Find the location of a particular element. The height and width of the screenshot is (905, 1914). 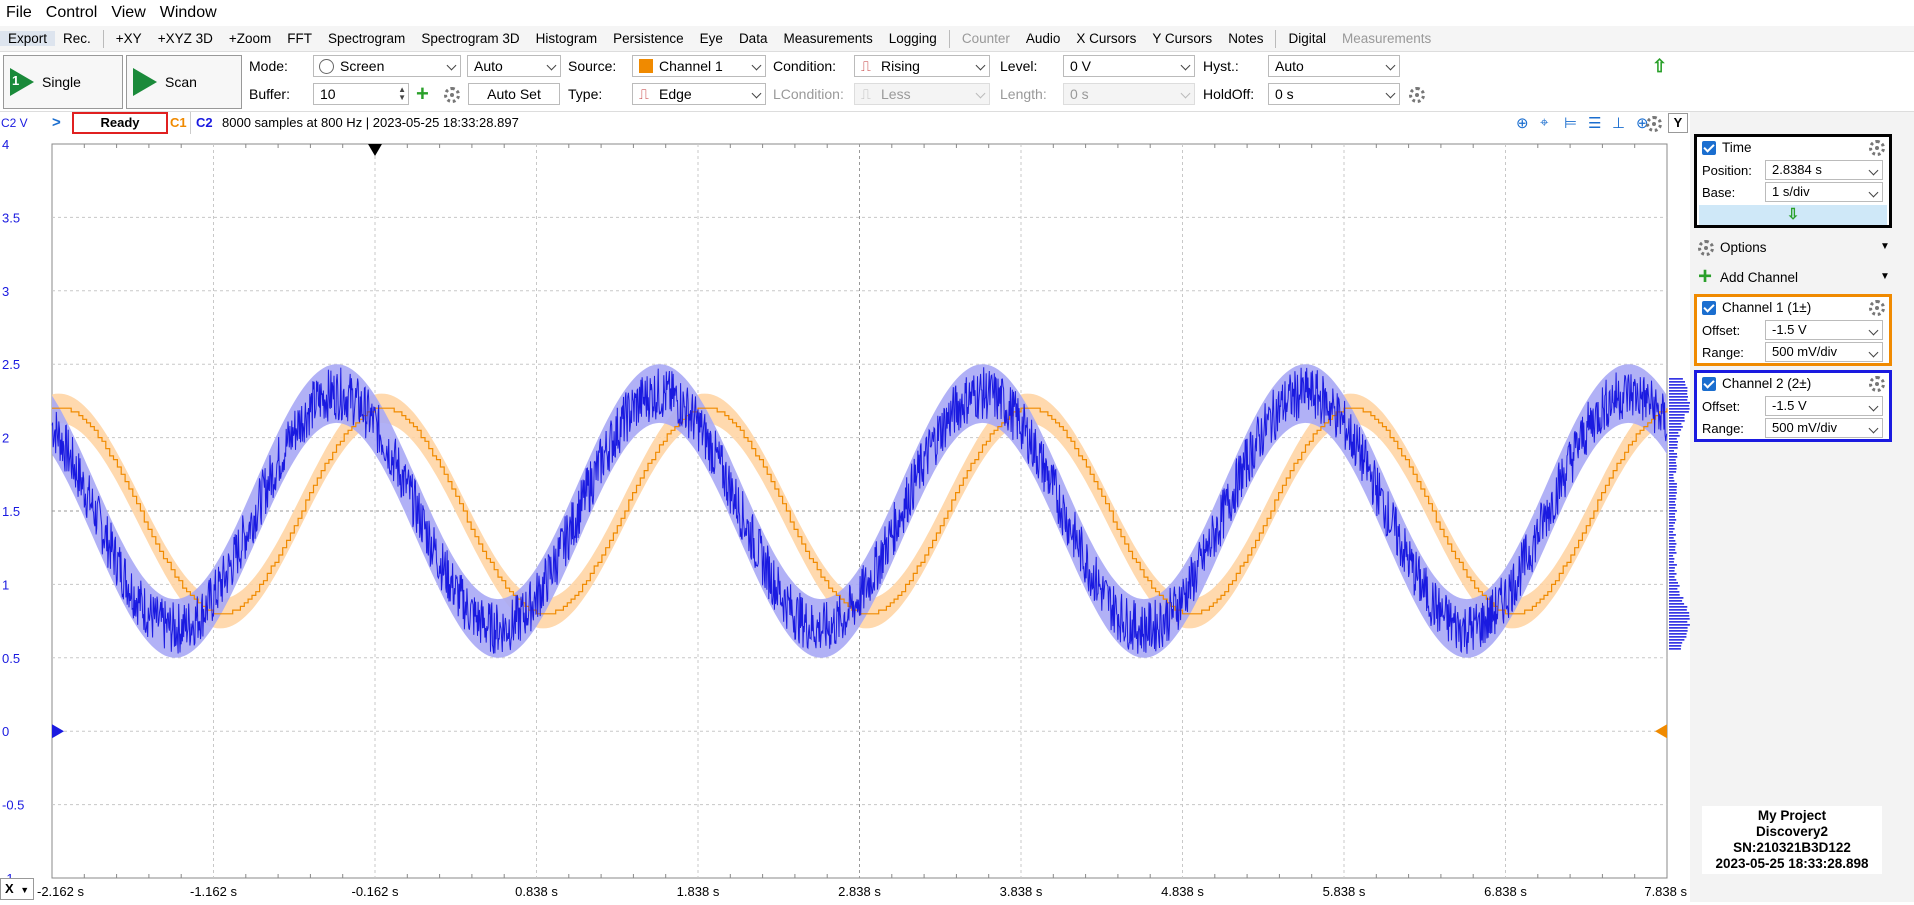

position-select: 2.8384 s is located at coordinates (1824, 170).